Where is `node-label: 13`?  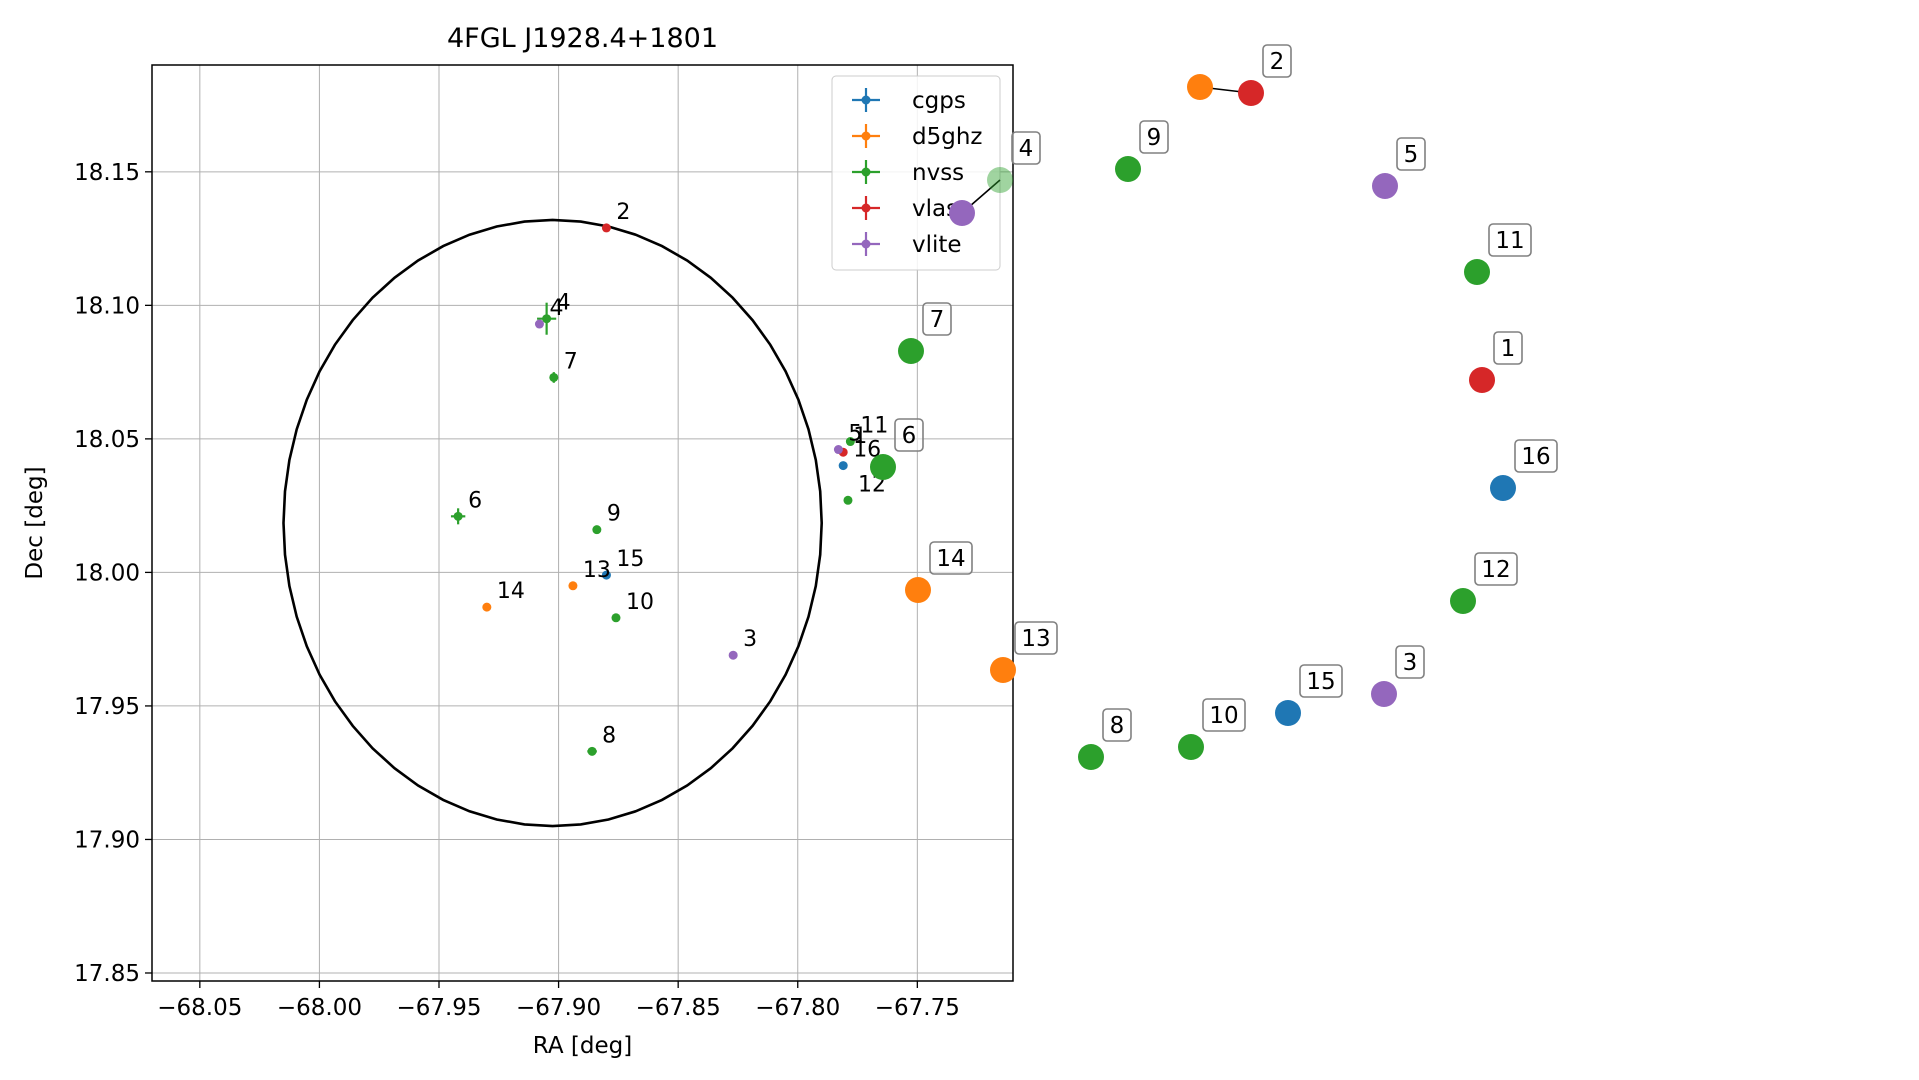 node-label: 13 is located at coordinates (1035, 639).